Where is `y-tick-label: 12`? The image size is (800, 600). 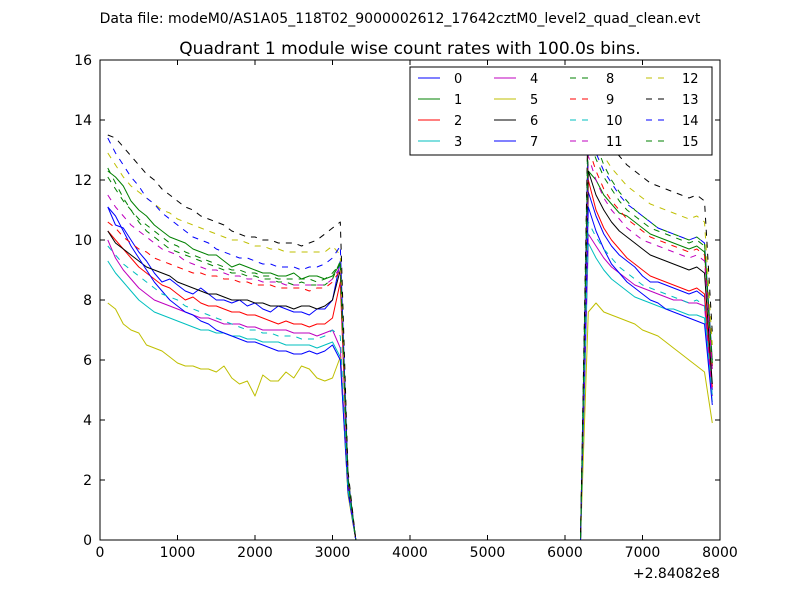
y-tick-label: 12 is located at coordinates (83, 181).